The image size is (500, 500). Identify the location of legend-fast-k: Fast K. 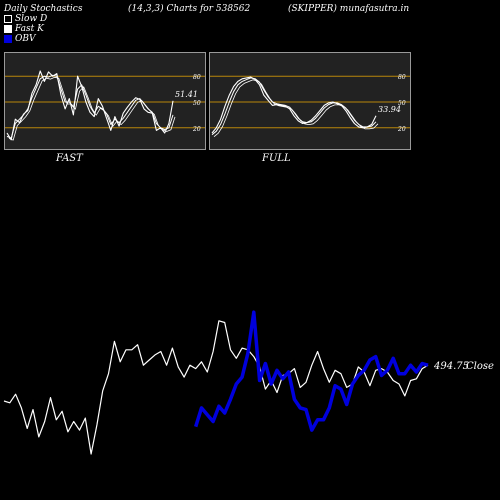
(24, 29).